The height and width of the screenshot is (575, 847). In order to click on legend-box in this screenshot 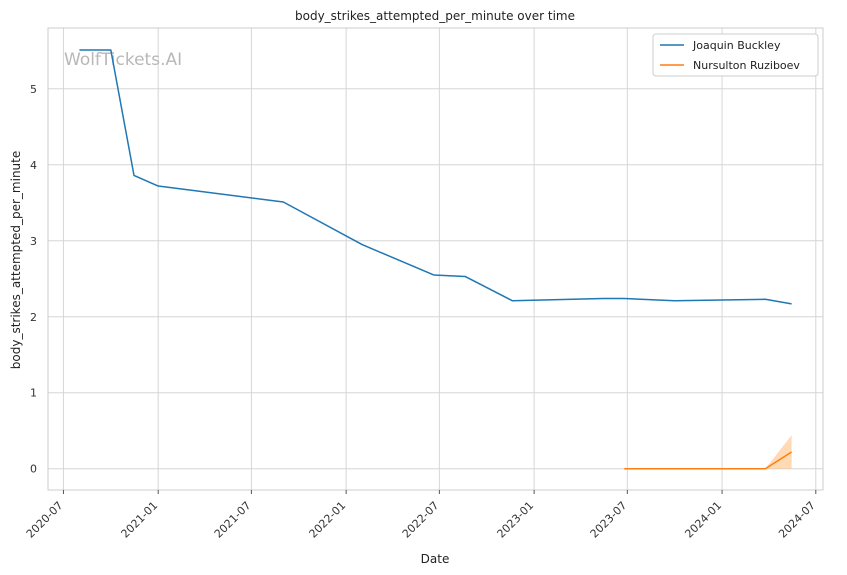, I will do `click(735, 55)`.